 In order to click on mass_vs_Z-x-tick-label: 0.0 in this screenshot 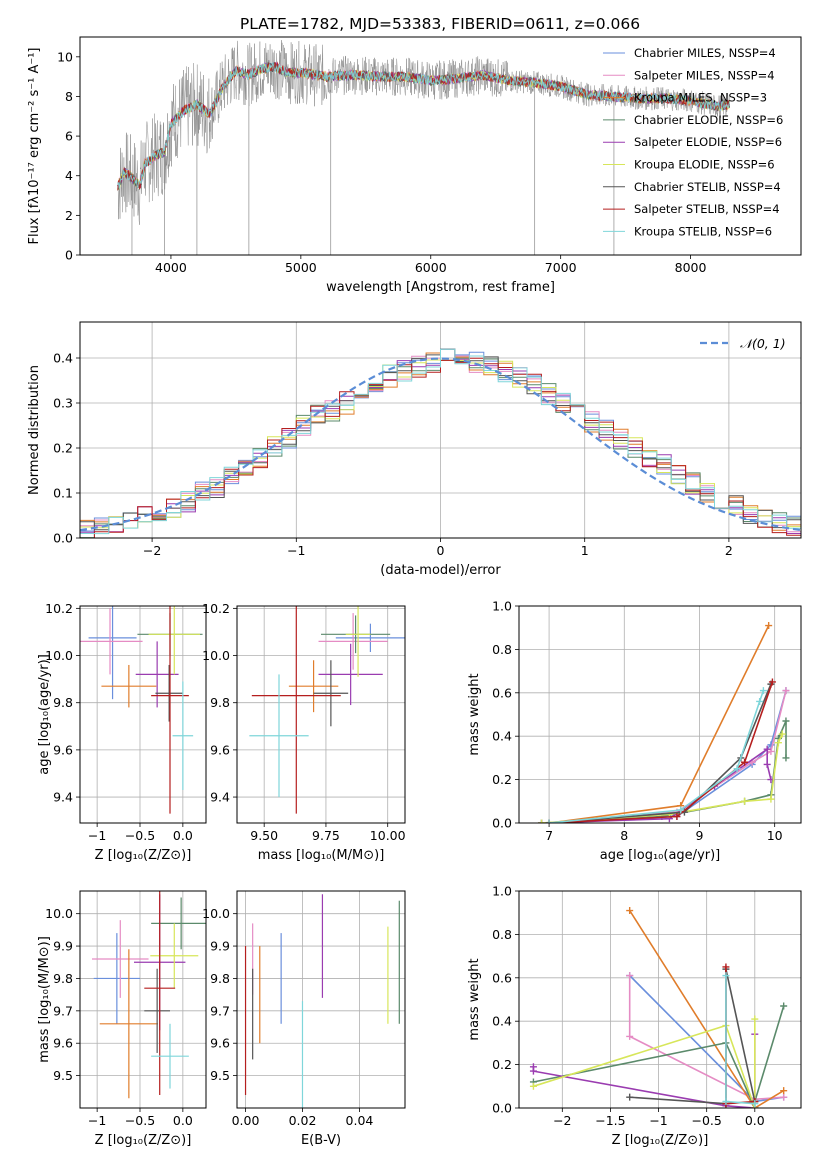, I will do `click(183, 1120)`.